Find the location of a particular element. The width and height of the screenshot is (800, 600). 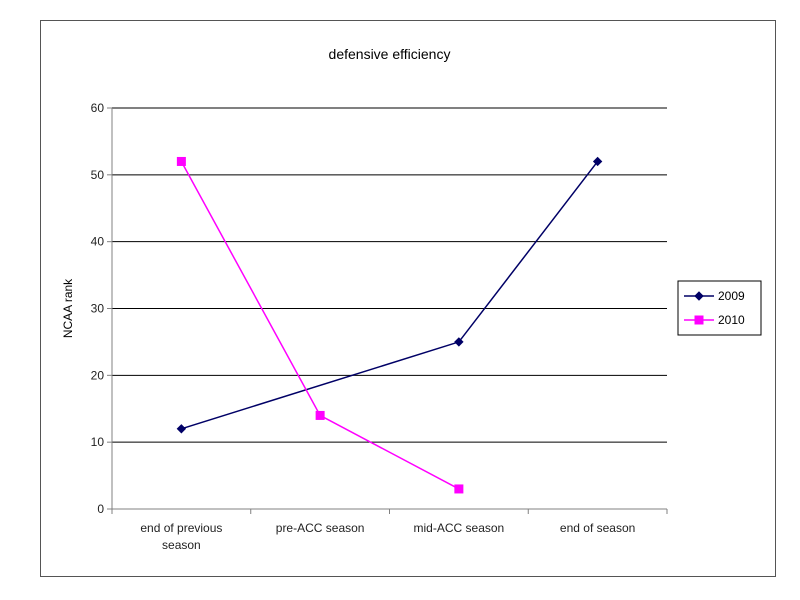

legend-marker-2009 is located at coordinates (699, 296).